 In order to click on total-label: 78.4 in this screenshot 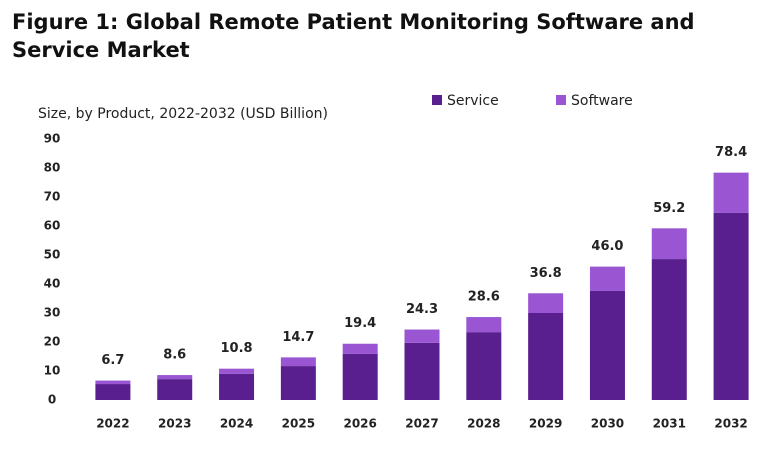, I will do `click(731, 152)`.